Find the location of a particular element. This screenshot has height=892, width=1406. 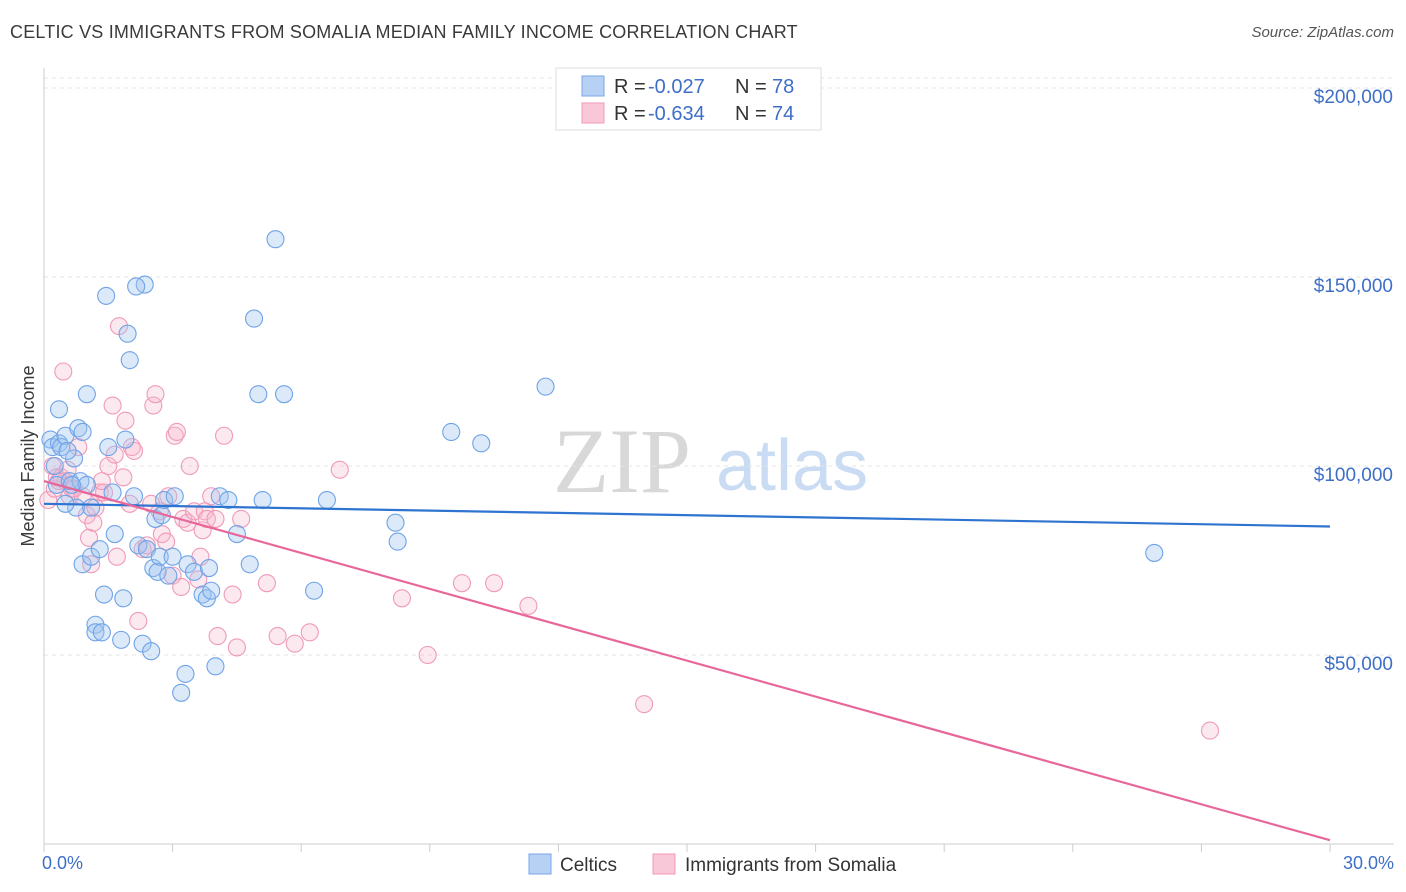

legend-r-value-2: -0.634 is located at coordinates (676, 114).